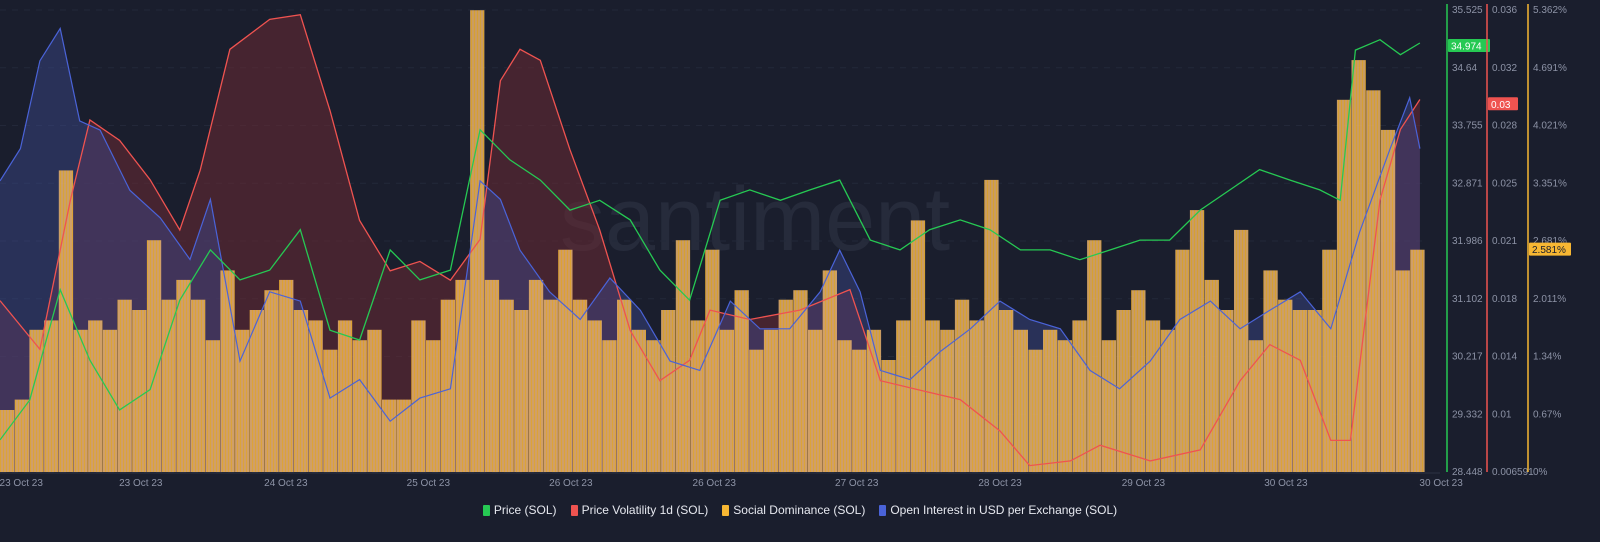 The image size is (1600, 542). I want to click on legend-swatch-volatility, so click(574, 510).